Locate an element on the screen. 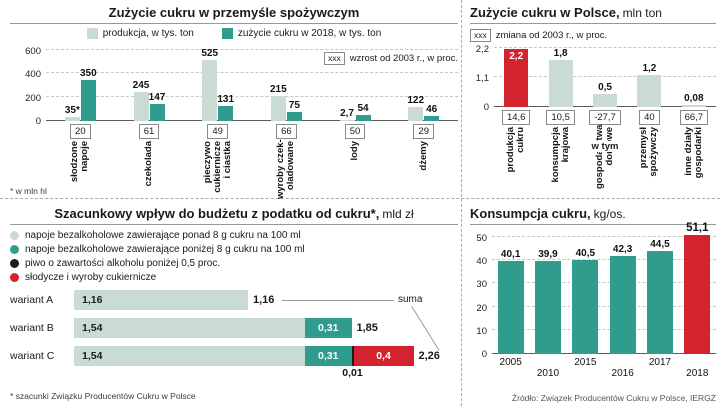 The height and width of the screenshot is (406, 720). consumption-bar: 350 is located at coordinates (88, 94).